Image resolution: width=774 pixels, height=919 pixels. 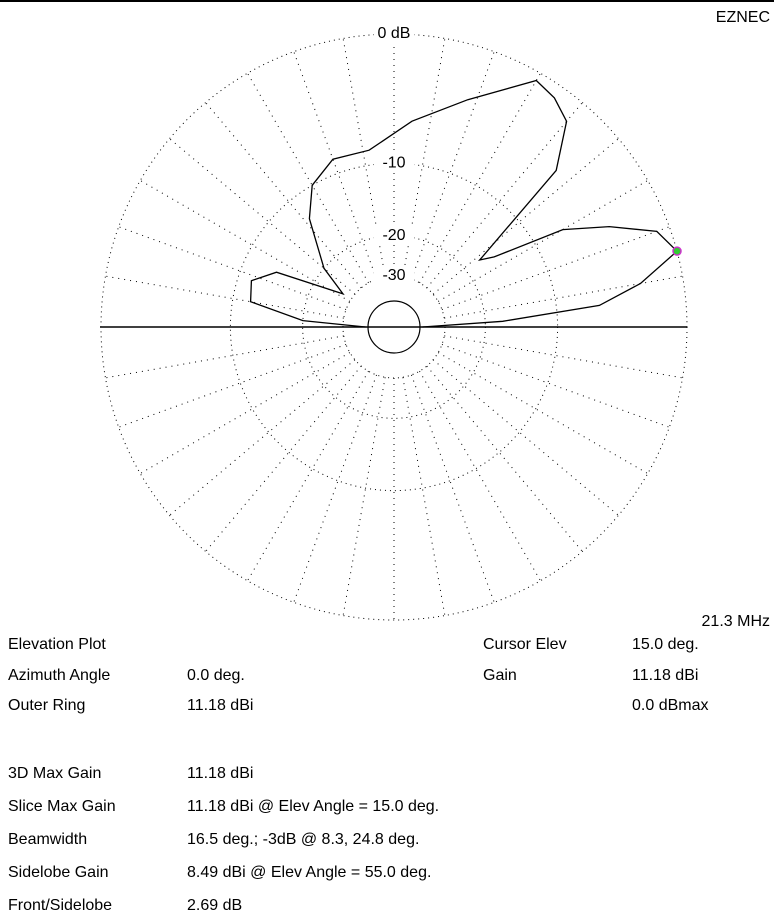 I want to click on ring-label: -30, so click(x=393, y=275).